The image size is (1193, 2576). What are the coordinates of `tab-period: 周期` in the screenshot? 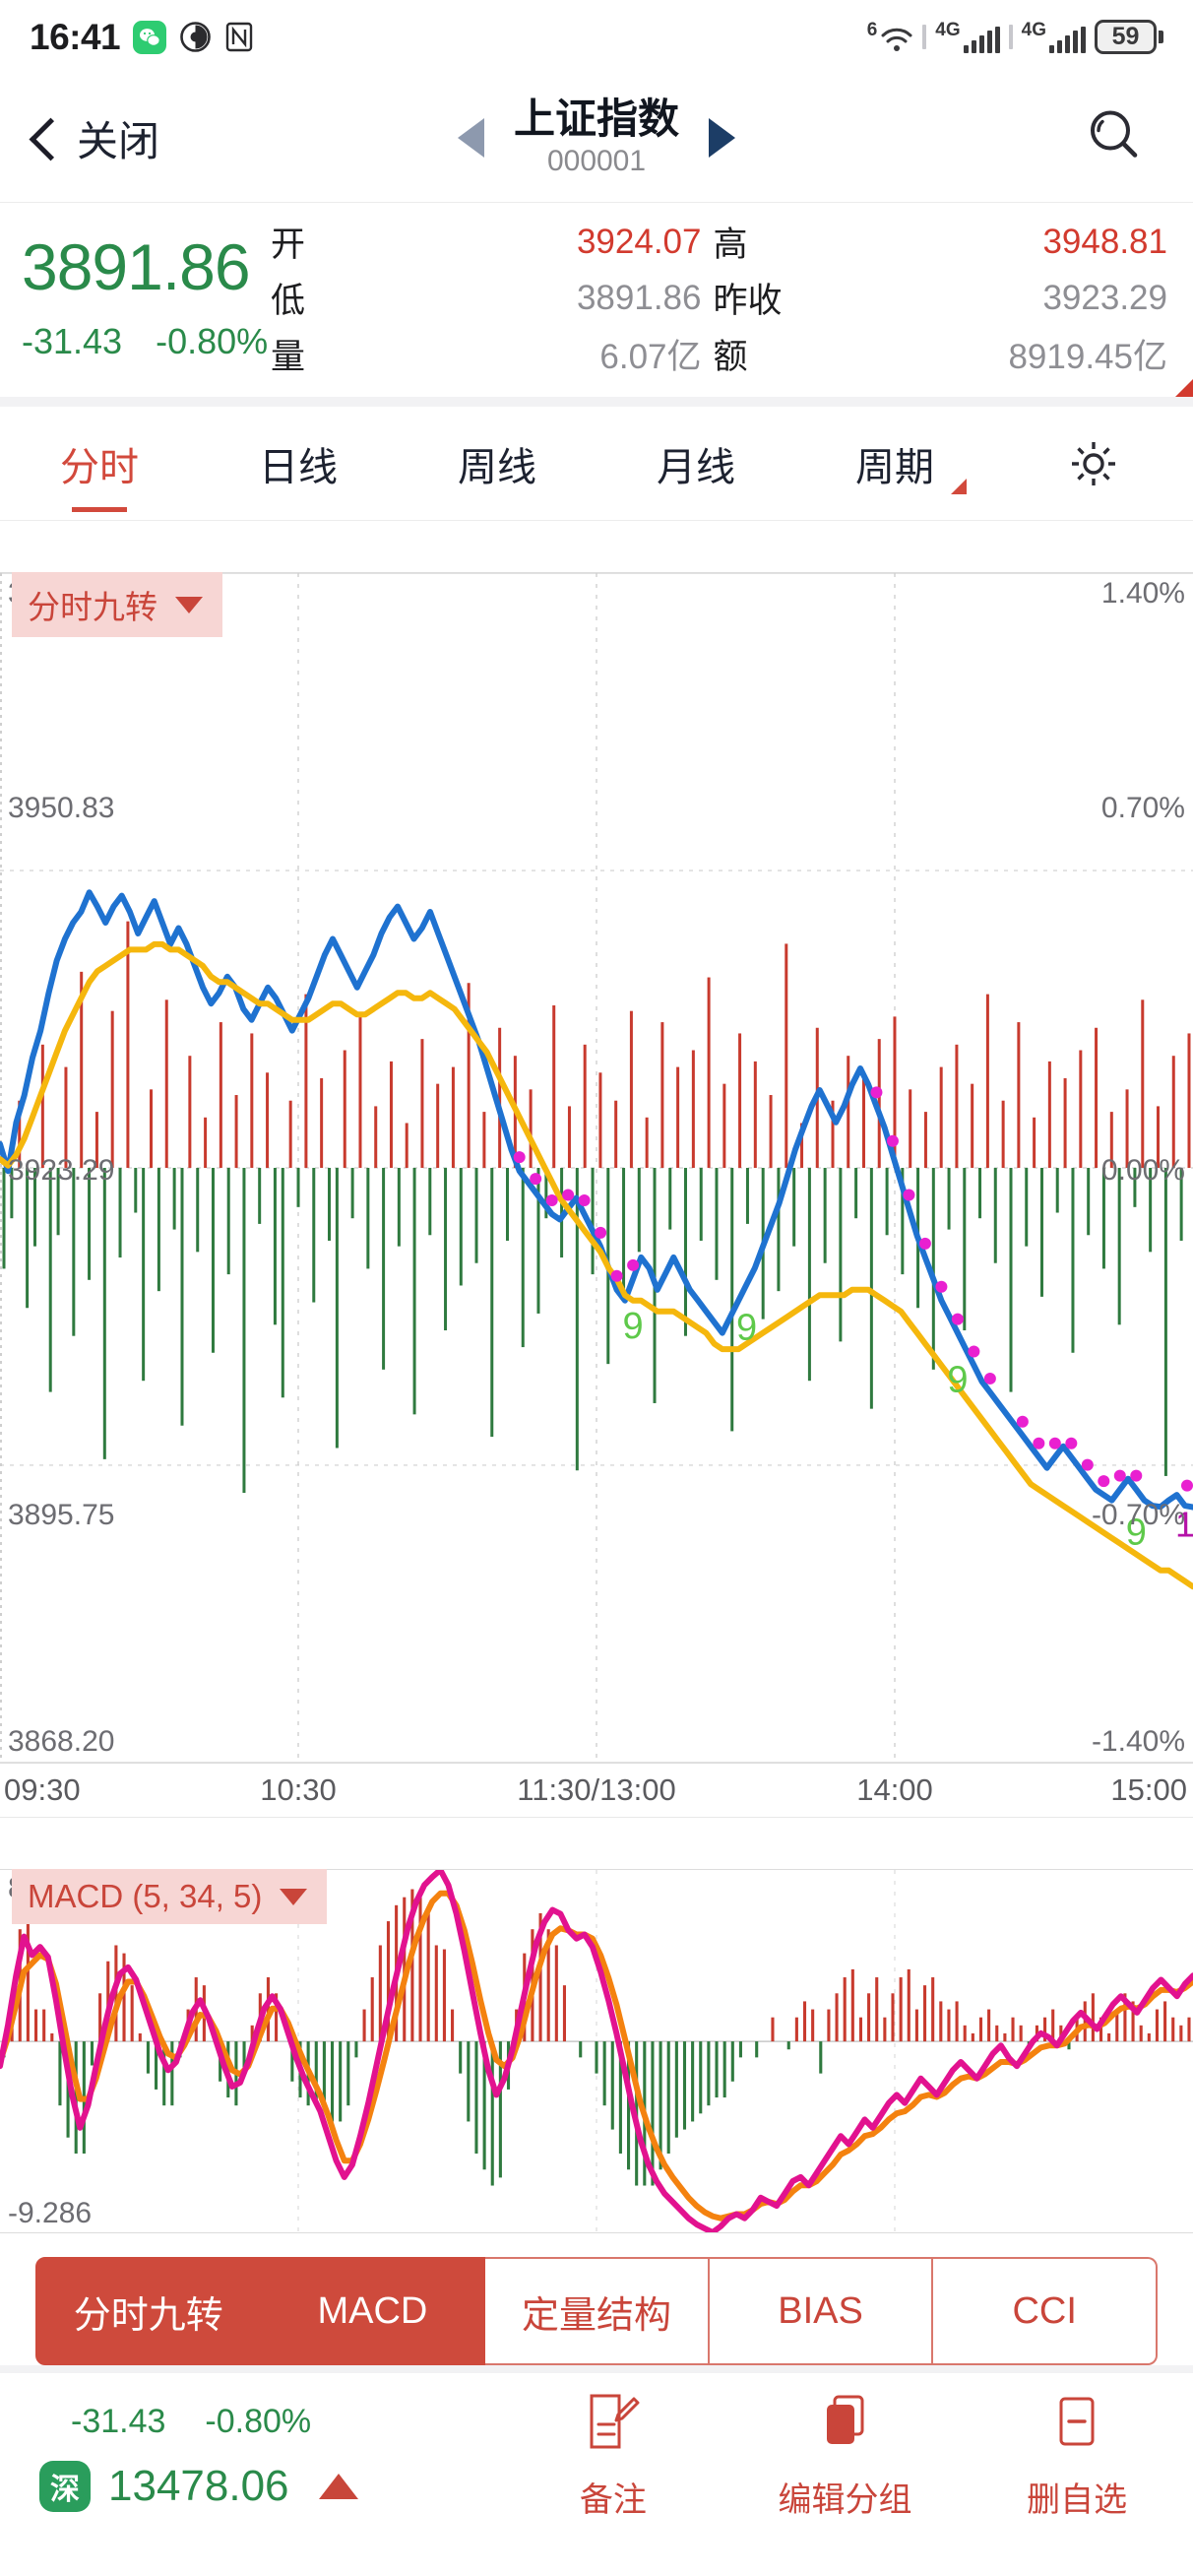 It's located at (894, 463).